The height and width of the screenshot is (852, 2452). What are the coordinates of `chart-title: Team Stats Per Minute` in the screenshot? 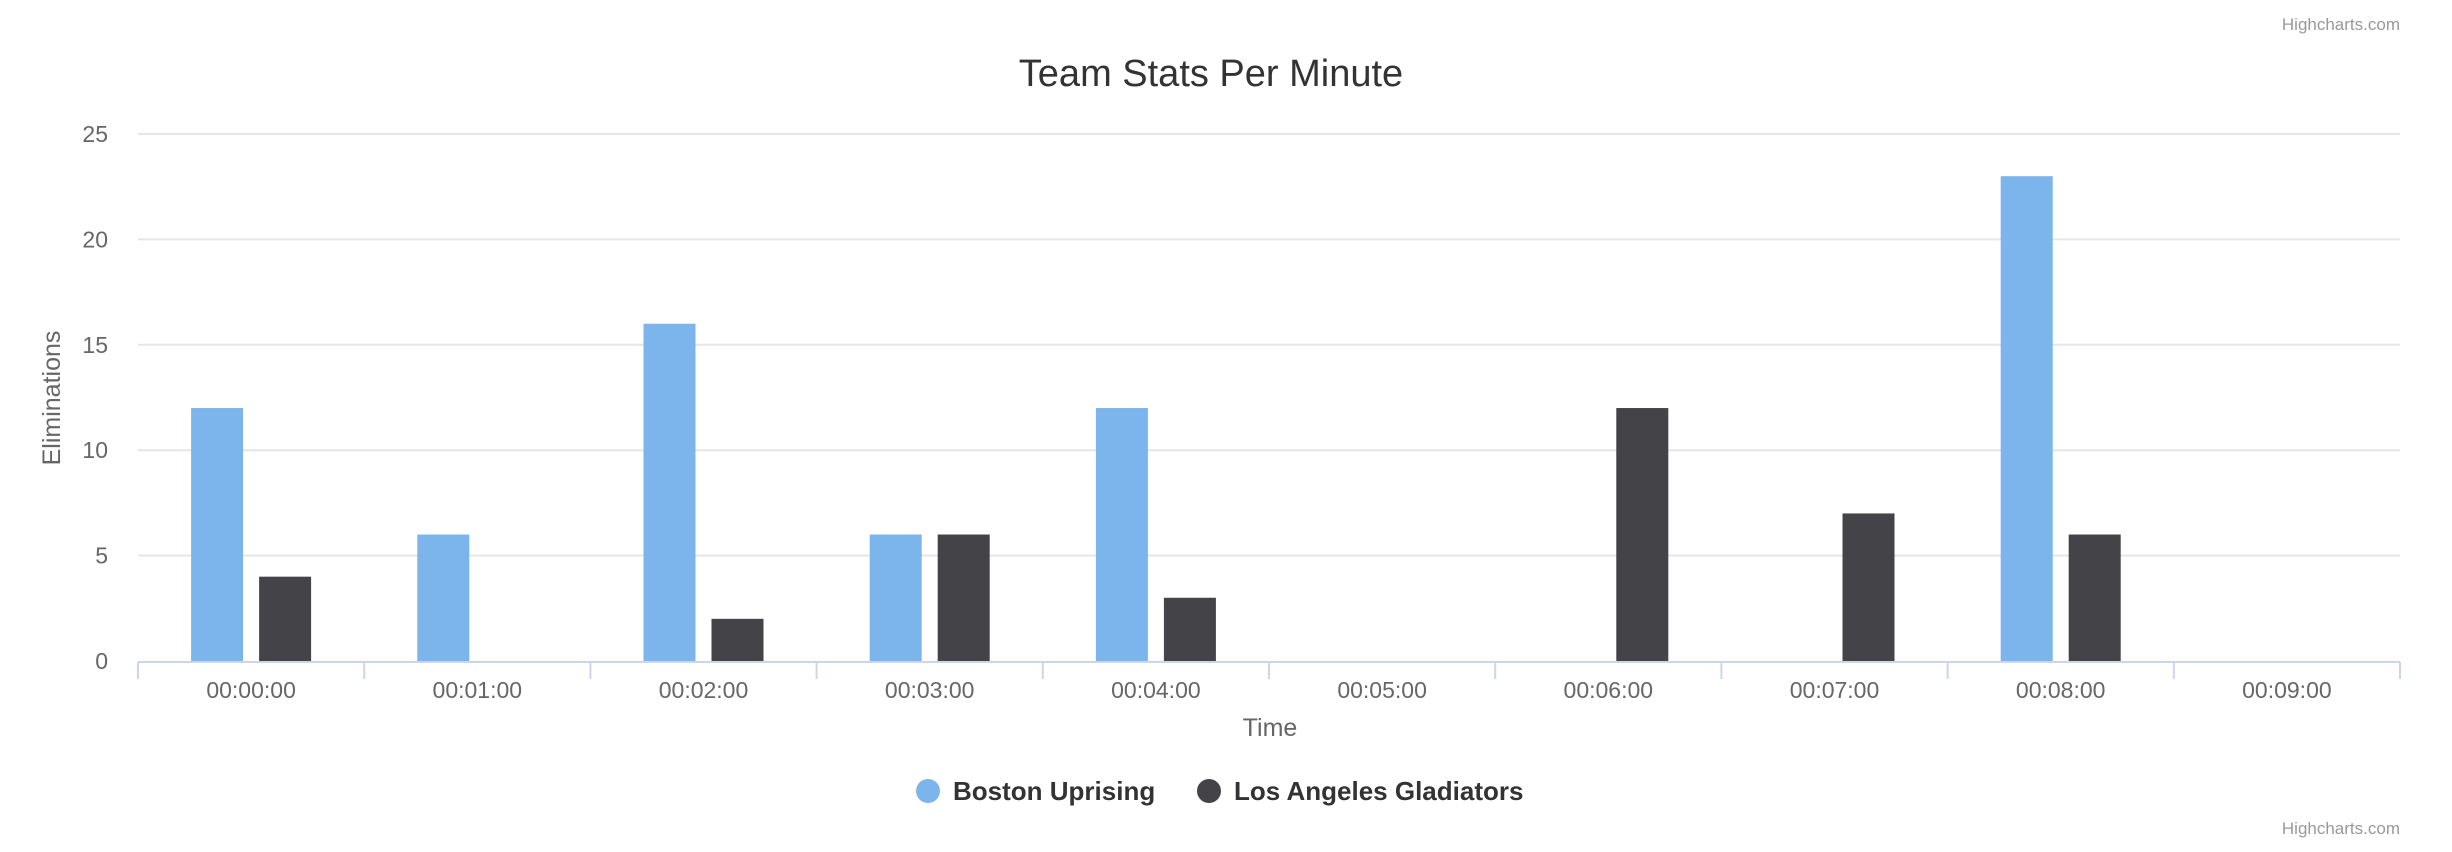 It's located at (1211, 74).